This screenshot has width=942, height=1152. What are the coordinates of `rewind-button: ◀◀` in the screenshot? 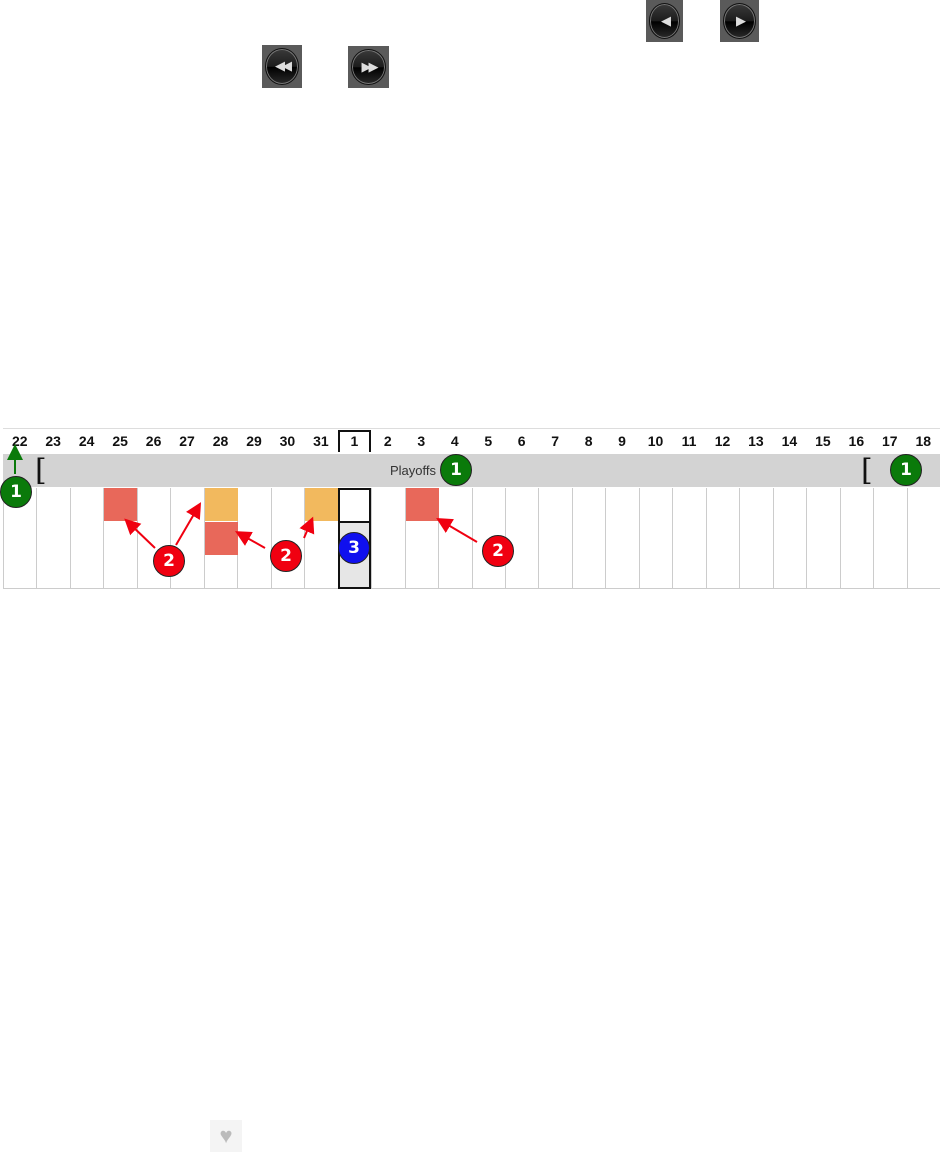 It's located at (282, 66).